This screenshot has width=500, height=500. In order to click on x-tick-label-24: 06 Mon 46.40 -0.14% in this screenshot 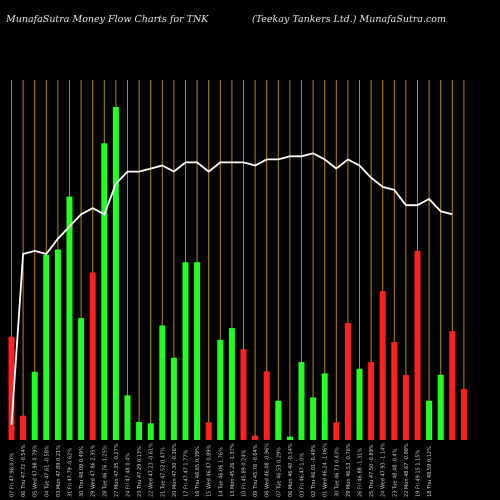, I will do `click(291, 470)`.